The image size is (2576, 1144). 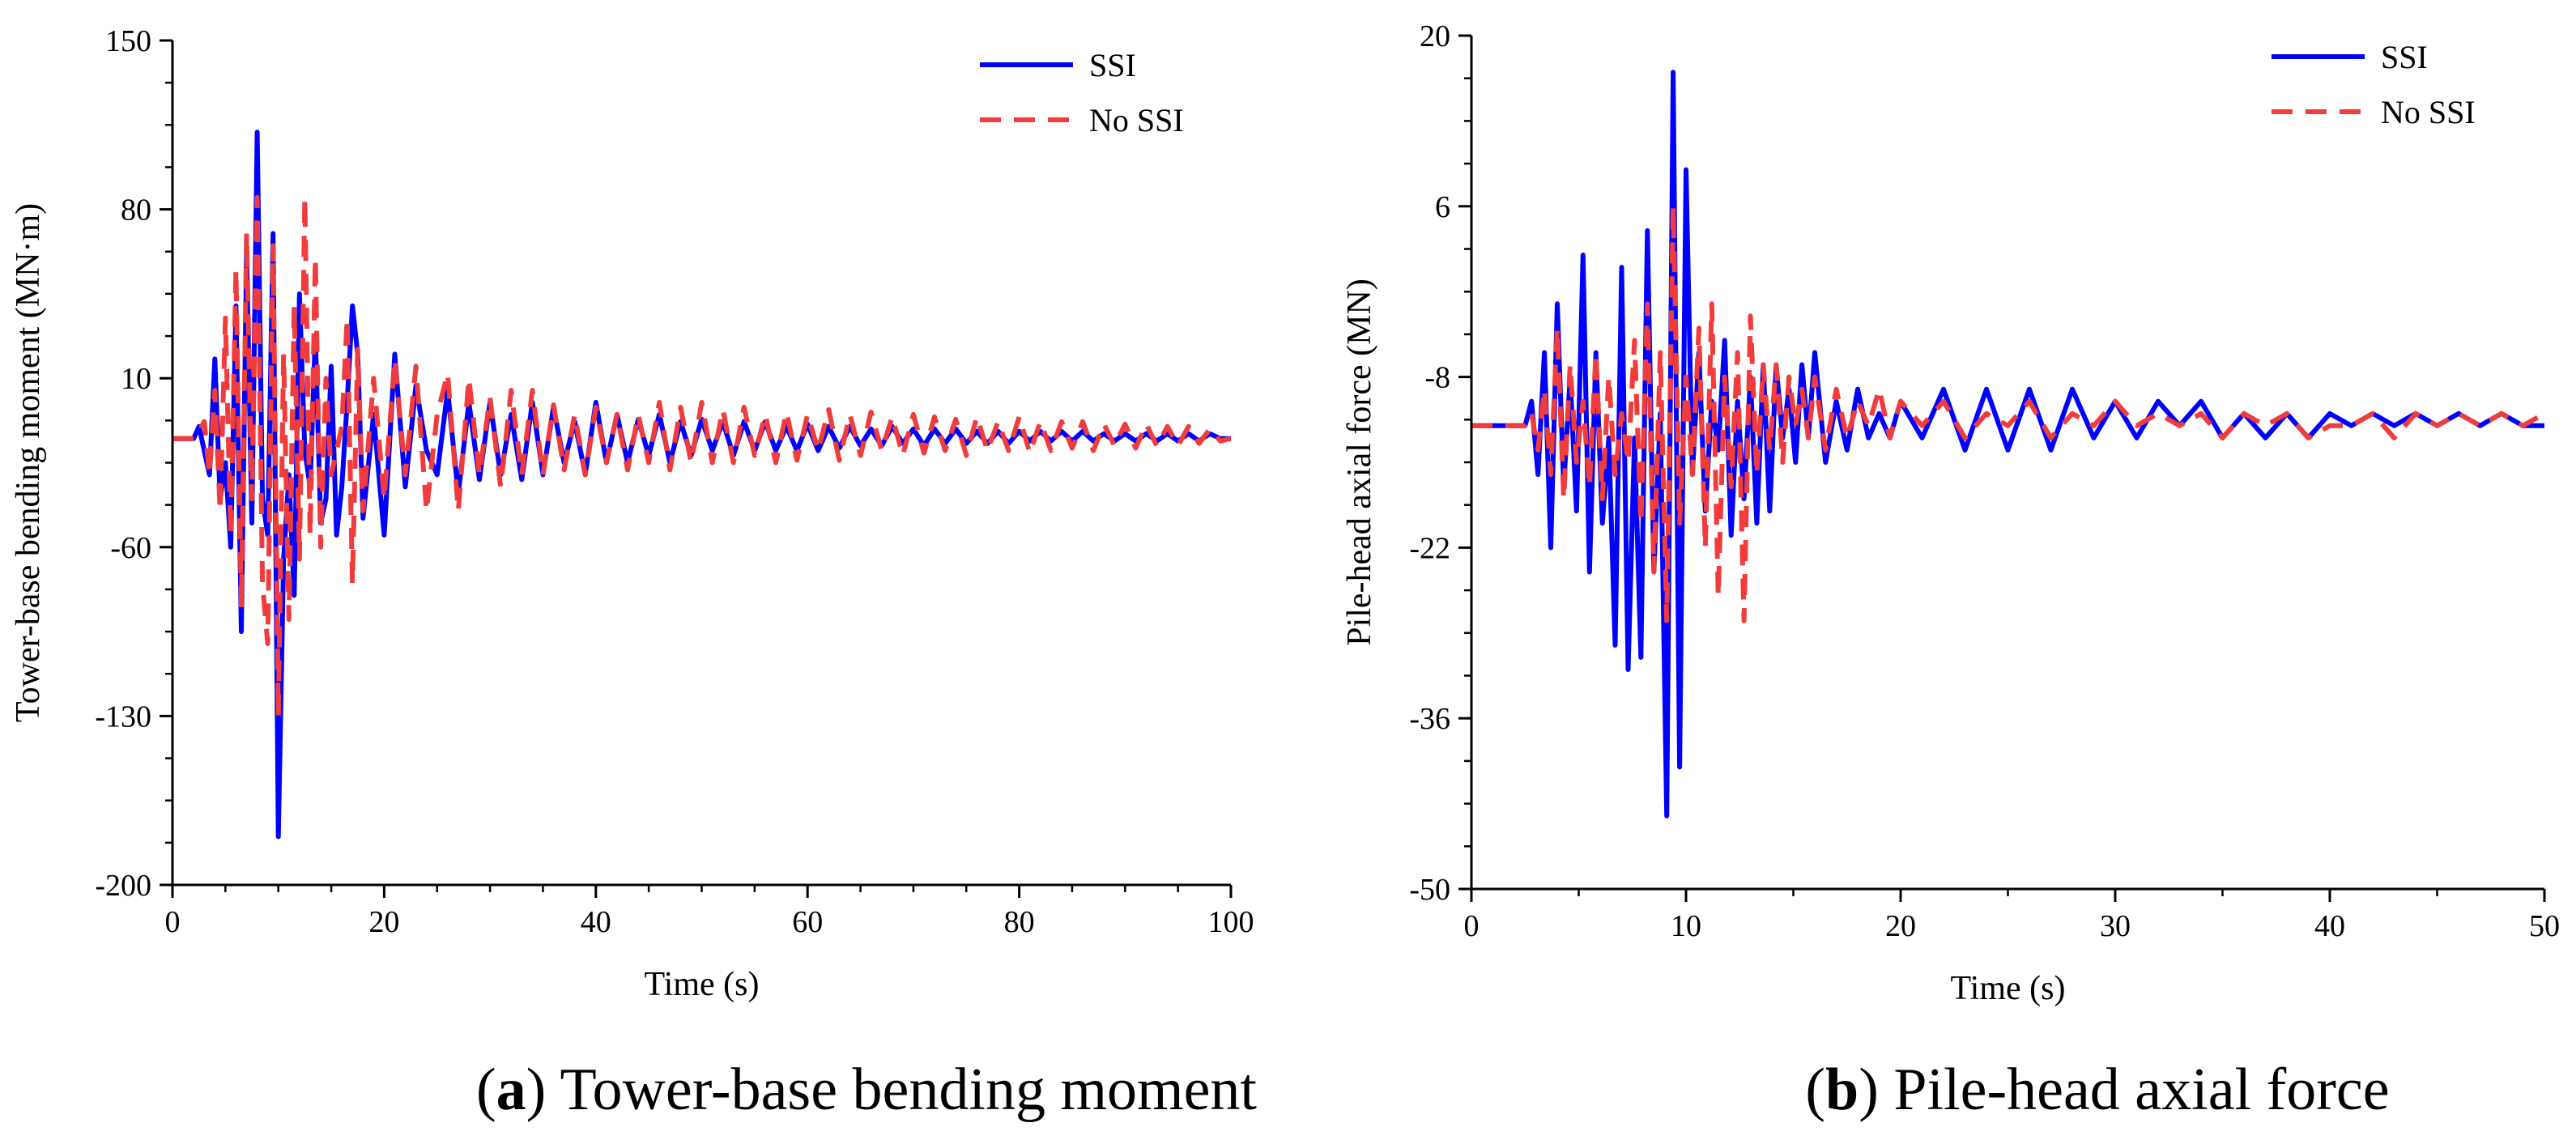 What do you see at coordinates (2097, 1090) in the screenshot?
I see `panel-caption: (b) Pile-head axial force` at bounding box center [2097, 1090].